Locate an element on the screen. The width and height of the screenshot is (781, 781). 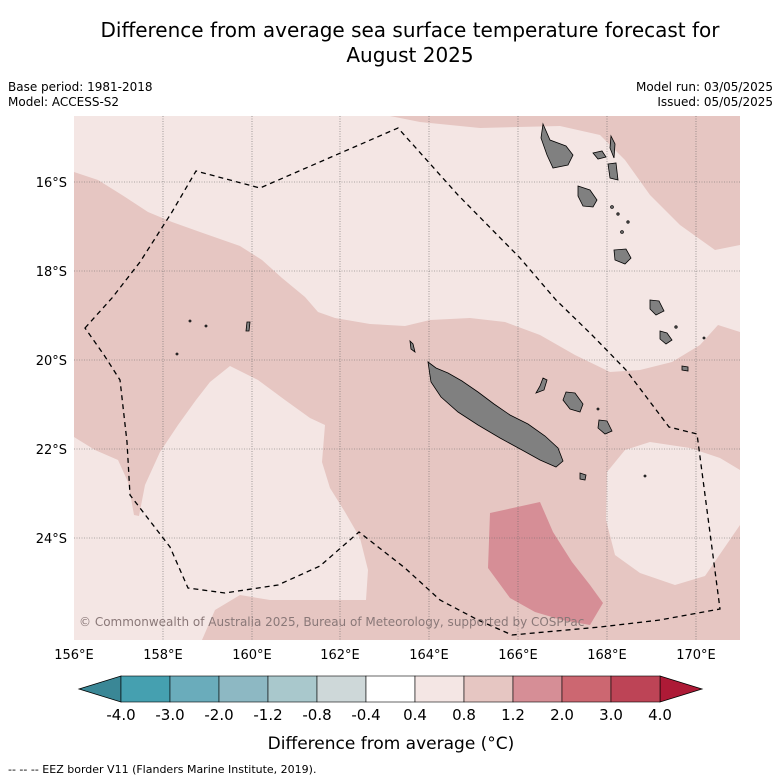
issued-date: Issued: 05/05/2025 is located at coordinates (715, 102).